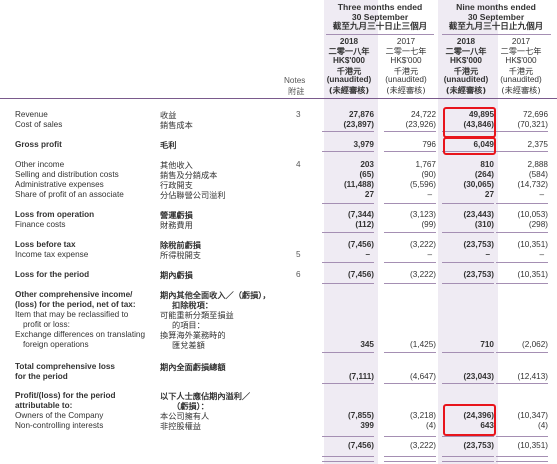 The image size is (557, 464). Describe the element at coordinates (176, 185) in the screenshot. I see `row-label-cn: 行政開支` at that location.